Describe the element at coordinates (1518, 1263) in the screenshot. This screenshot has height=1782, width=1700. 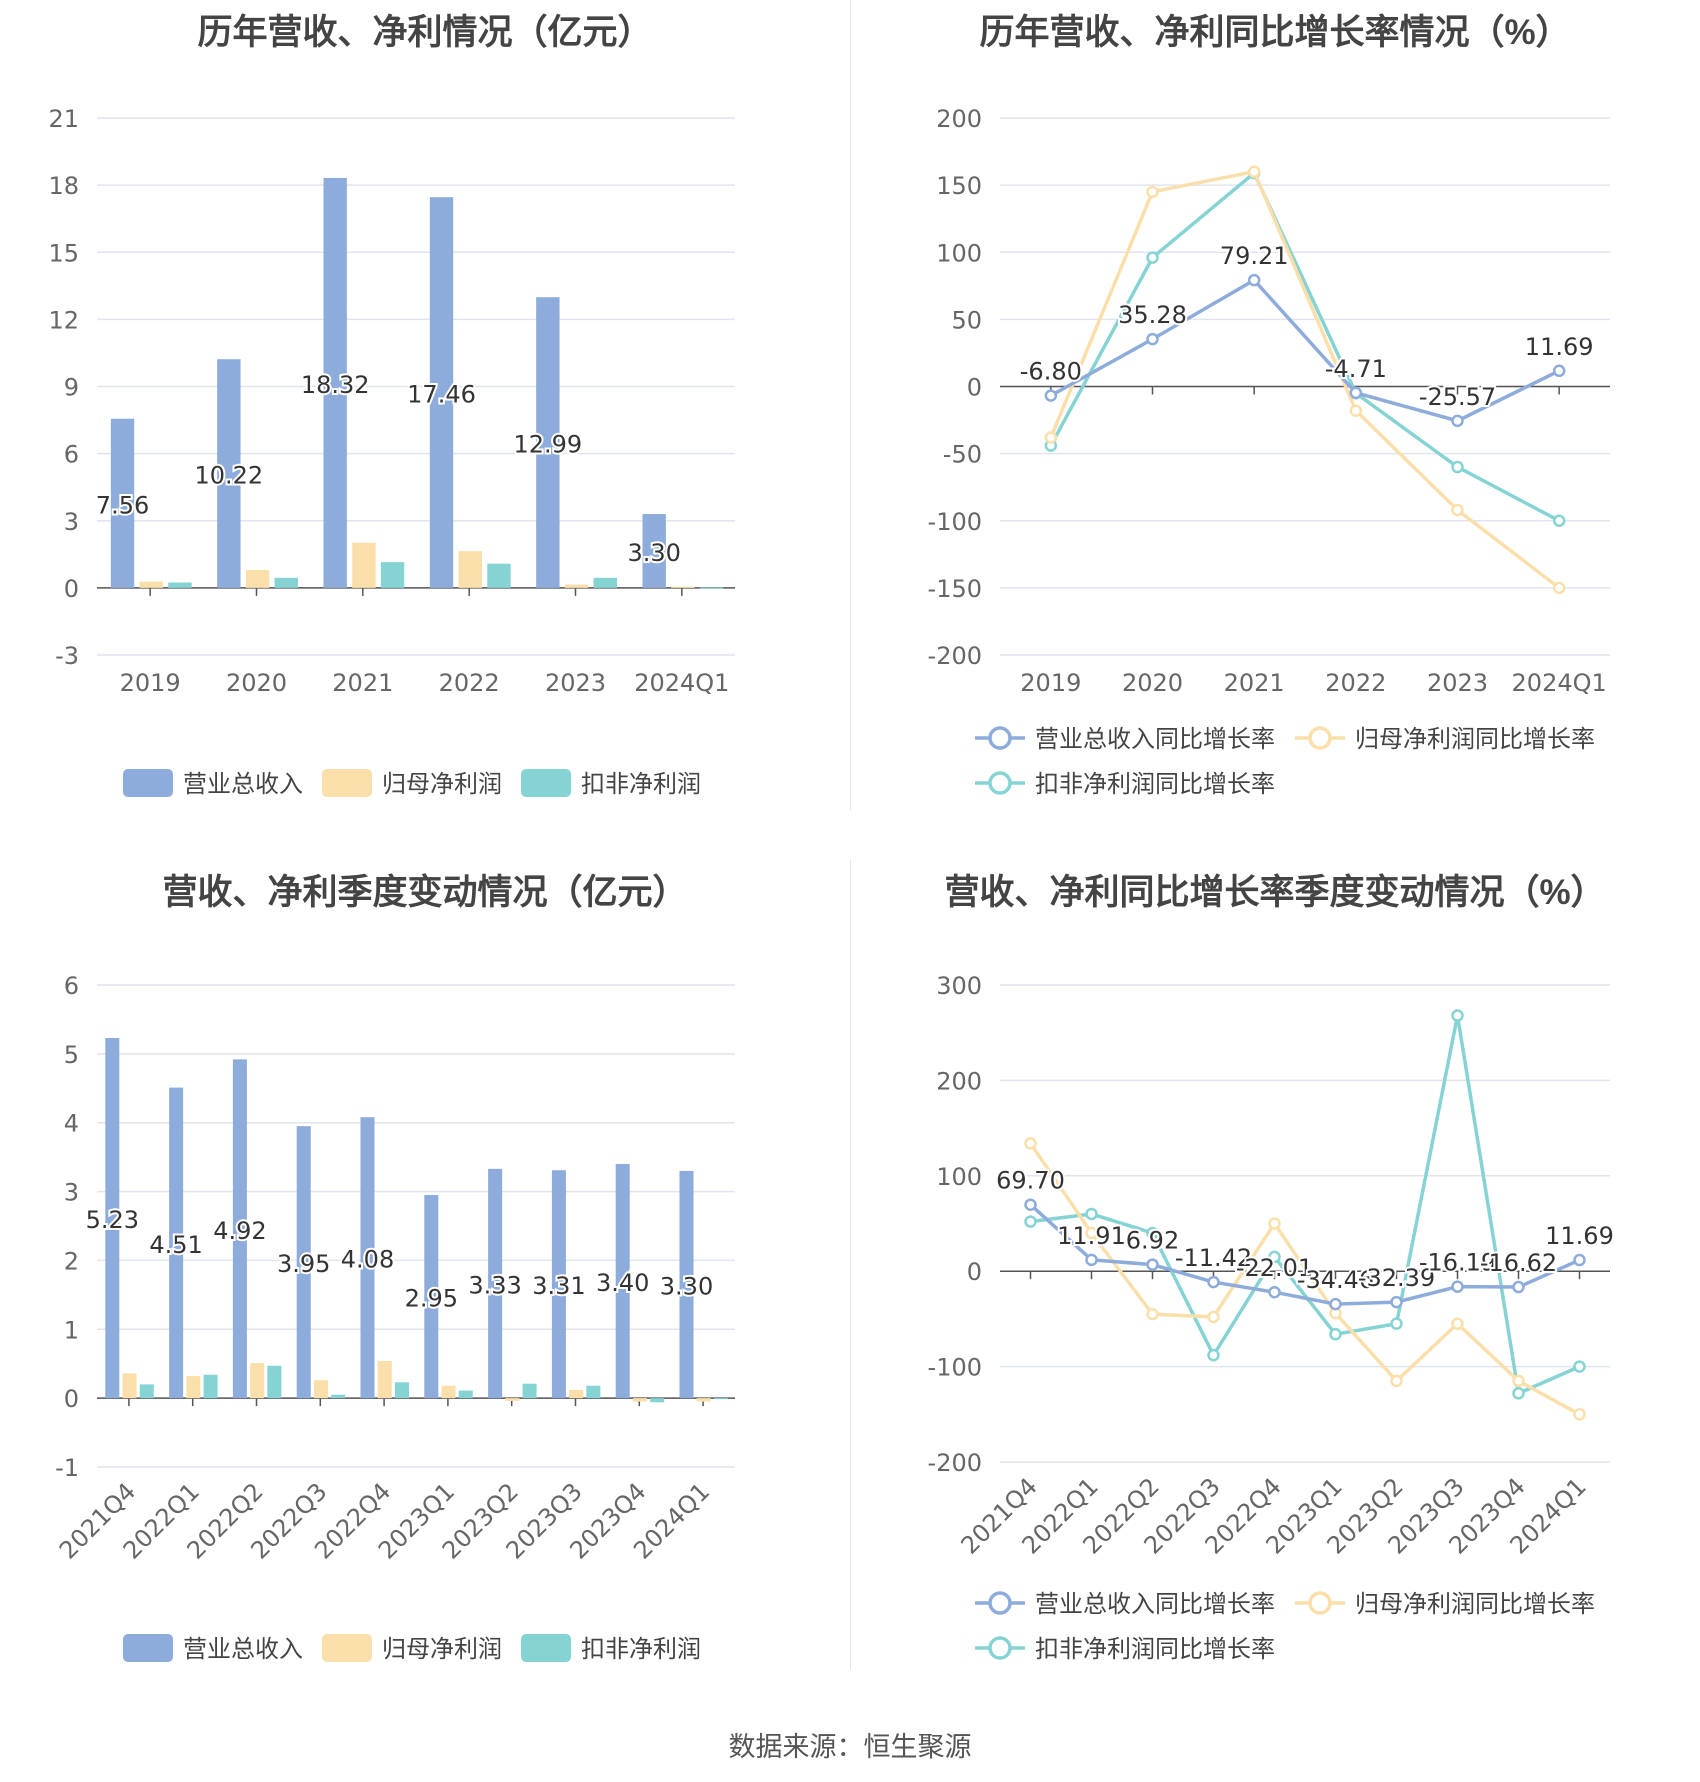
I see `data-label: -16.62` at that location.